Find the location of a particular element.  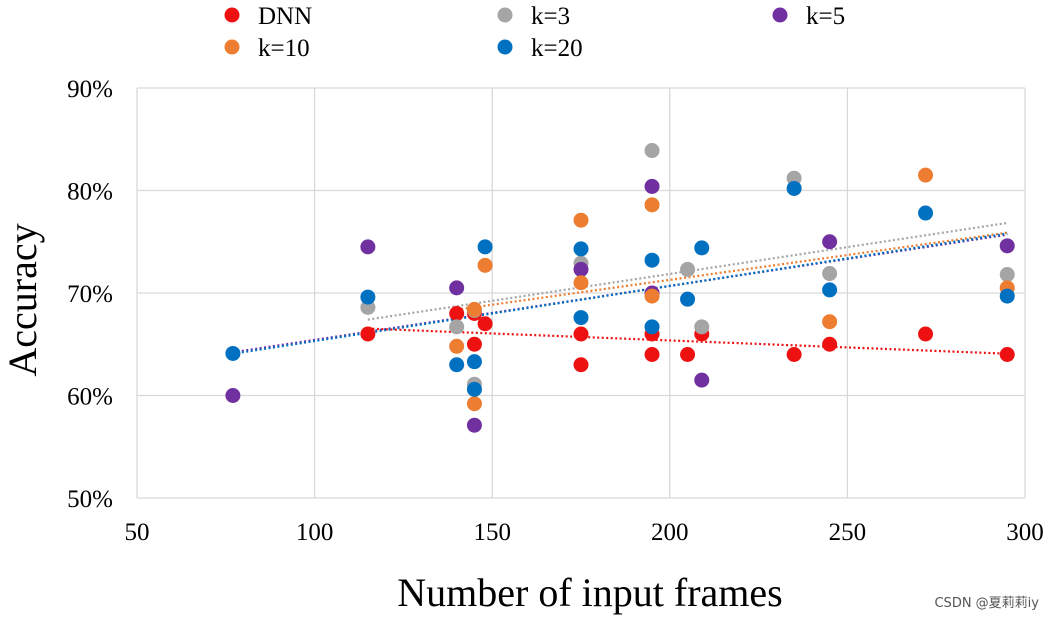

watermark: CSDN @夏莉莉iy is located at coordinates (986, 603).